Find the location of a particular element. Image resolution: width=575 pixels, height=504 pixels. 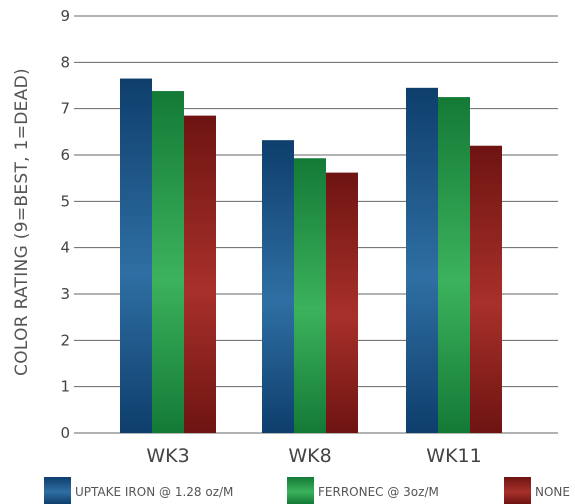

y-tick-label: 8 is located at coordinates (65, 62).